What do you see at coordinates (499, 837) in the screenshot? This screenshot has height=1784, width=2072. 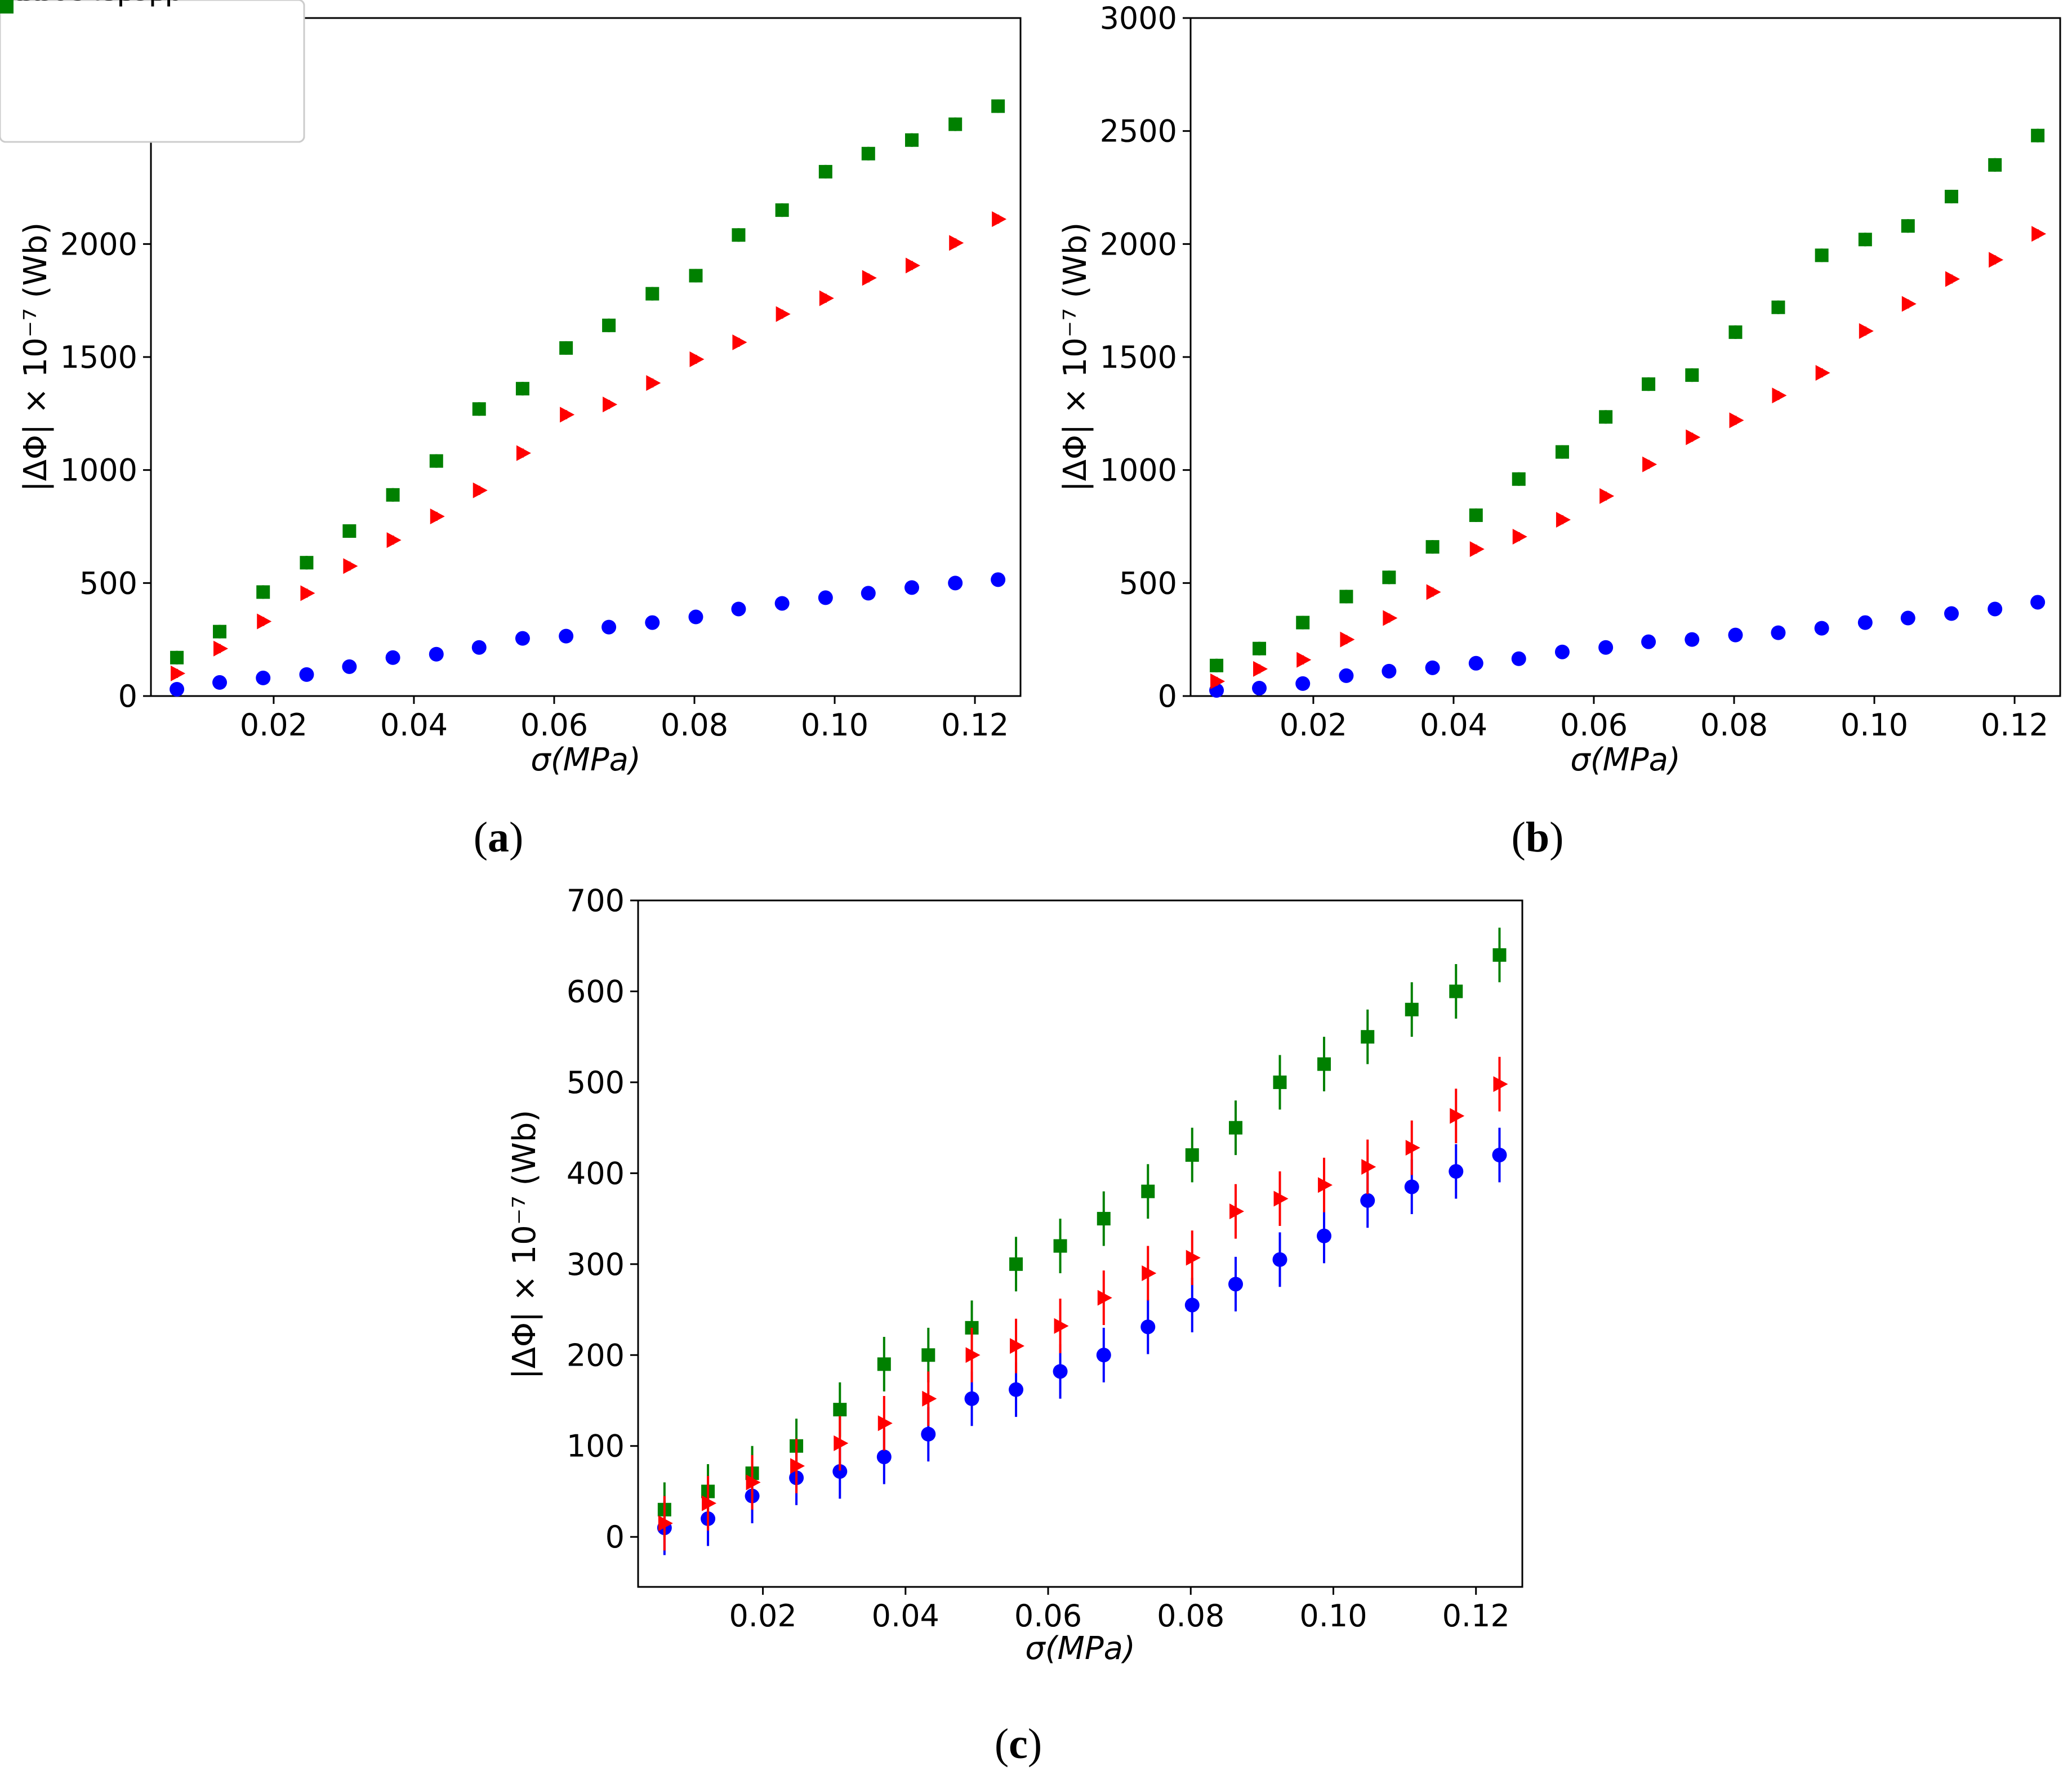 I see `caption-a: (a)` at bounding box center [499, 837].